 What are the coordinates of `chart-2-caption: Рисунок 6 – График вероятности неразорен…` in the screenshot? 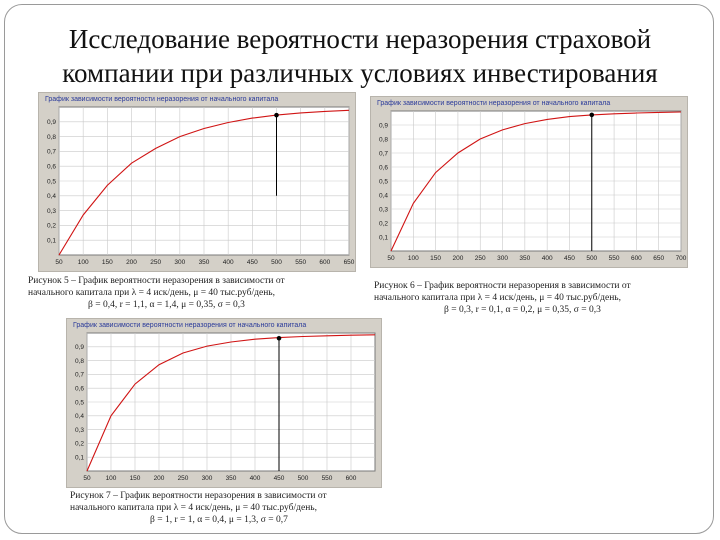 It's located at (502, 298).